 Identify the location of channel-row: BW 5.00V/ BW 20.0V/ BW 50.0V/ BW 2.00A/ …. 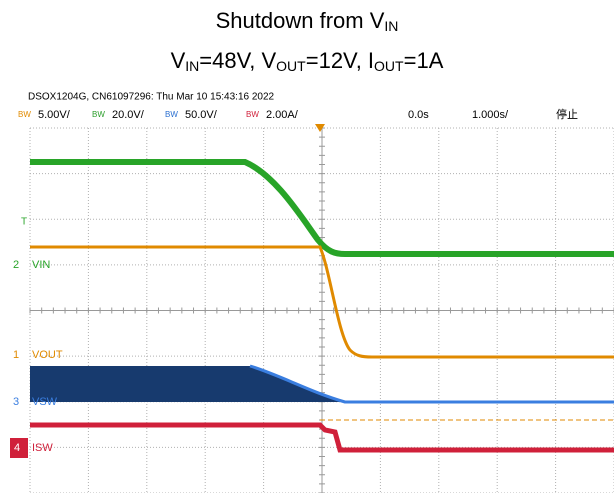
(298, 114).